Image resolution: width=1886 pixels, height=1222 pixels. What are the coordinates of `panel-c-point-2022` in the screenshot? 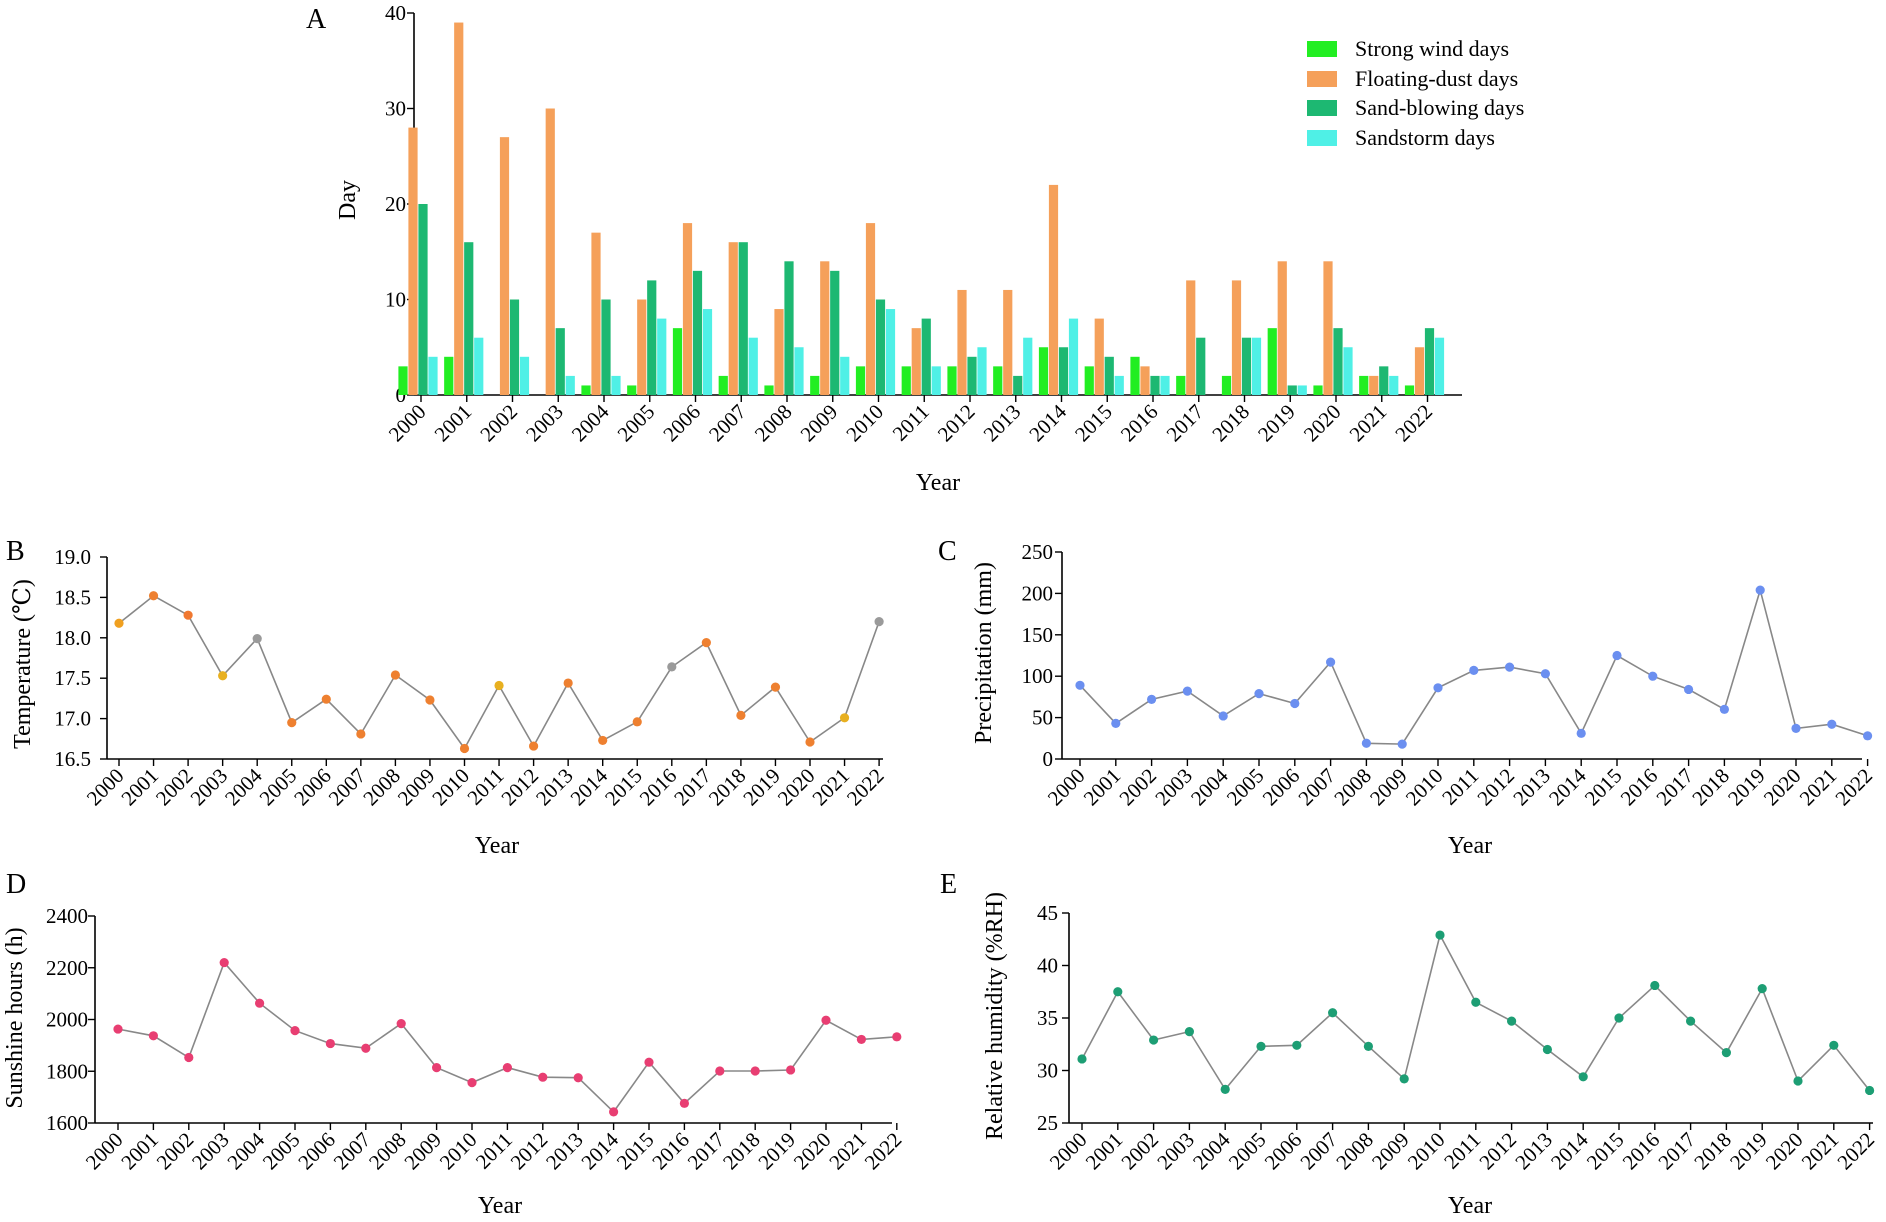 It's located at (1868, 736).